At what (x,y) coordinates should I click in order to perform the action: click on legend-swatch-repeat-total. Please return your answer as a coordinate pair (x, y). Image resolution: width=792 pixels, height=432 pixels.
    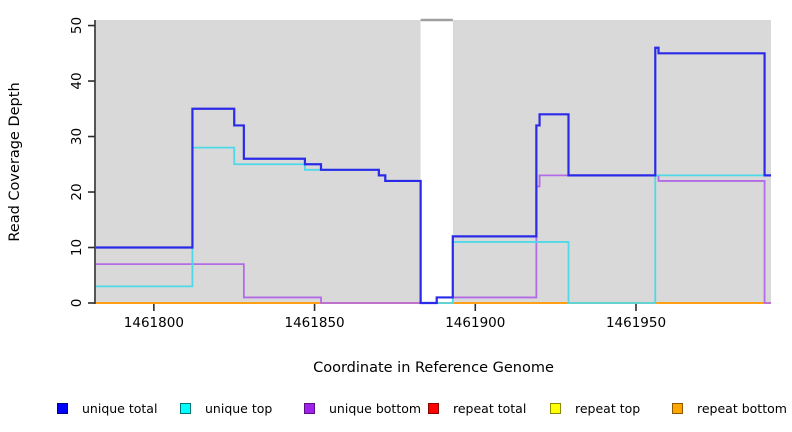
    Looking at the image, I should click on (433, 408).